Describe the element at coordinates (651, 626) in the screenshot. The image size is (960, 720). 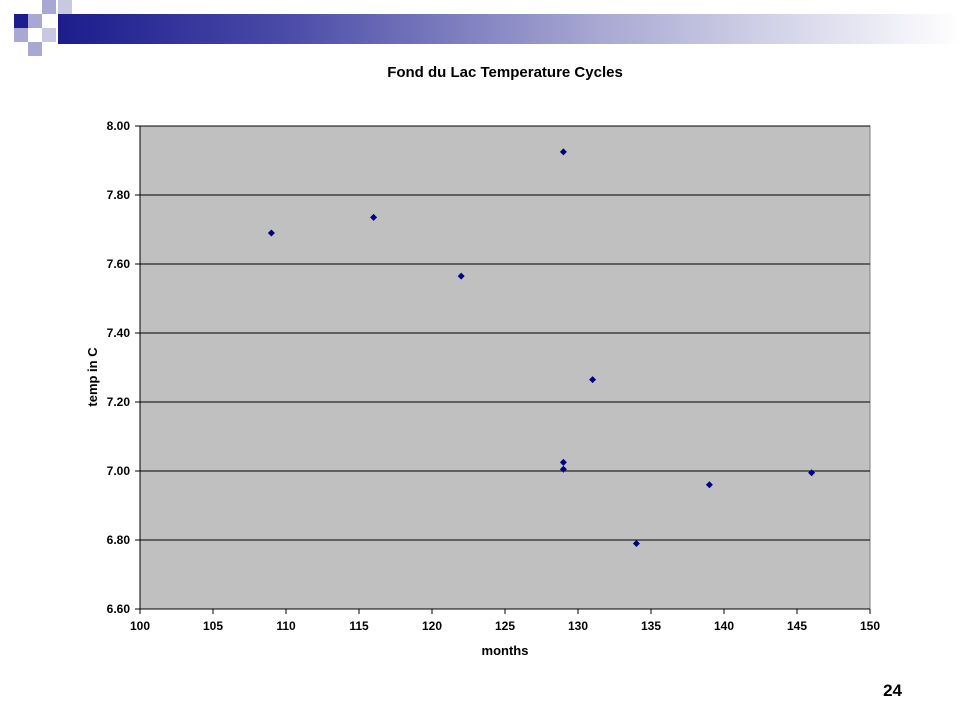
I see `x-tick-label: 135` at that location.